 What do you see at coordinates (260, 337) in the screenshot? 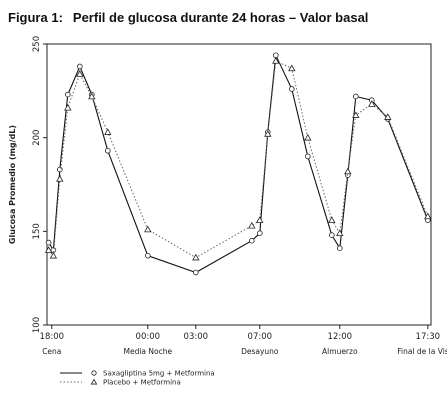
I see `x-tick-label: 07:00` at bounding box center [260, 337].